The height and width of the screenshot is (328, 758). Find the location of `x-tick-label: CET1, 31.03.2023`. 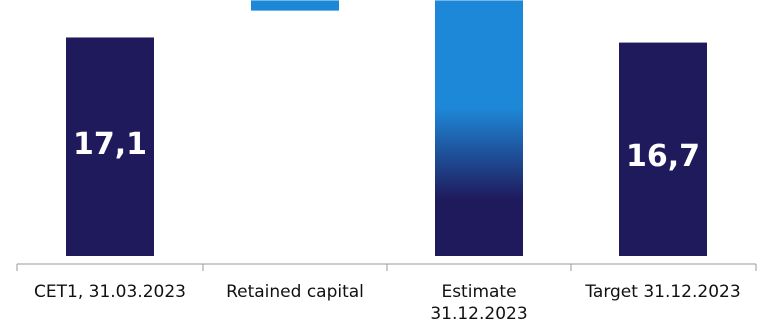

x-tick-label: CET1, 31.03.2023 is located at coordinates (110, 292).